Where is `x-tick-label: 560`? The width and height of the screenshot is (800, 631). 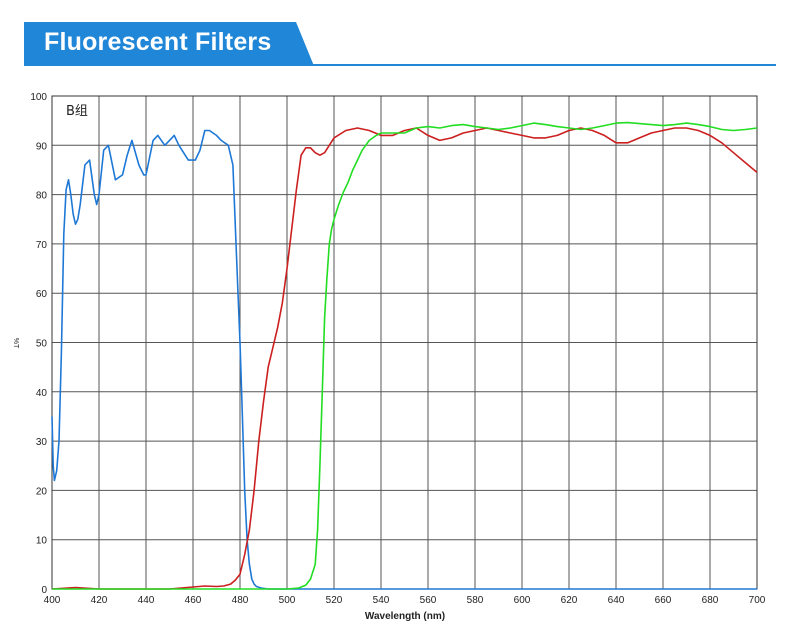 x-tick-label: 560 is located at coordinates (428, 600).